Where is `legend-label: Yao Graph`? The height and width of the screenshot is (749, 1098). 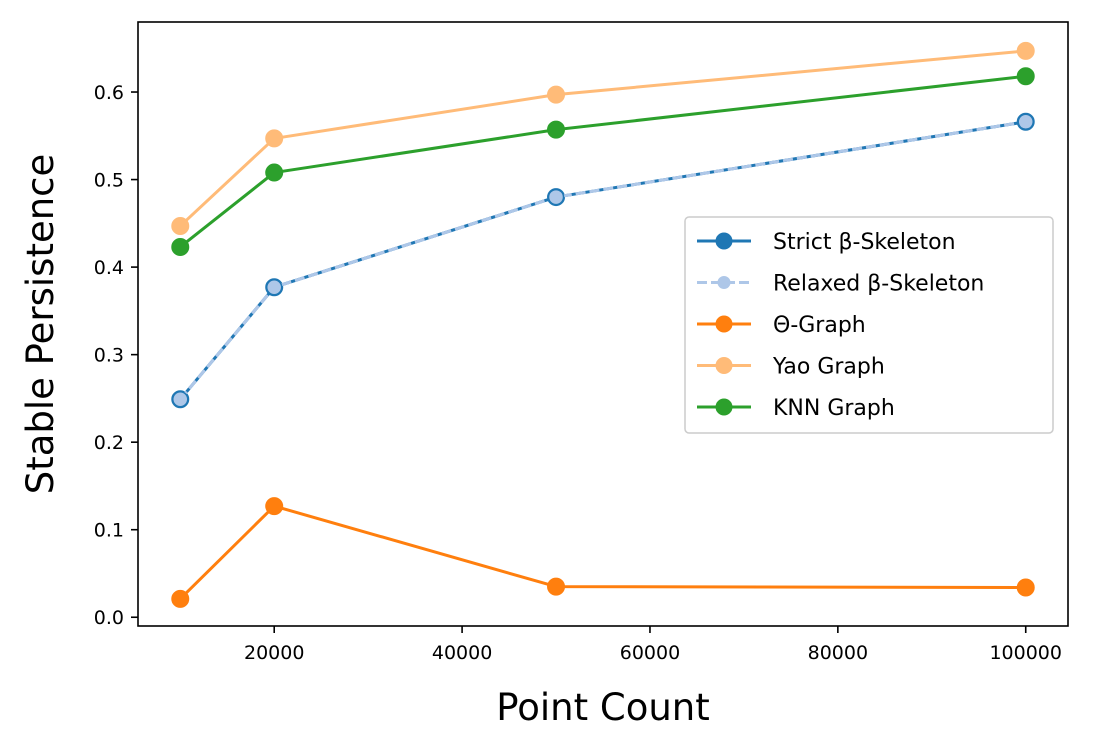
legend-label: Yao Graph is located at coordinates (828, 367).